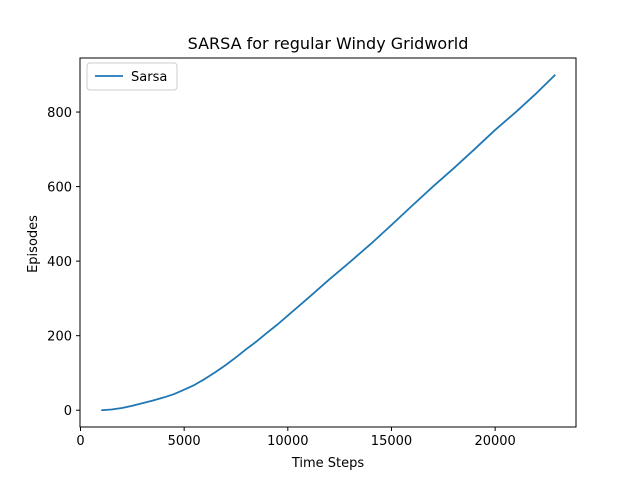 The height and width of the screenshot is (480, 640). I want to click on legend-box, so click(132, 76).